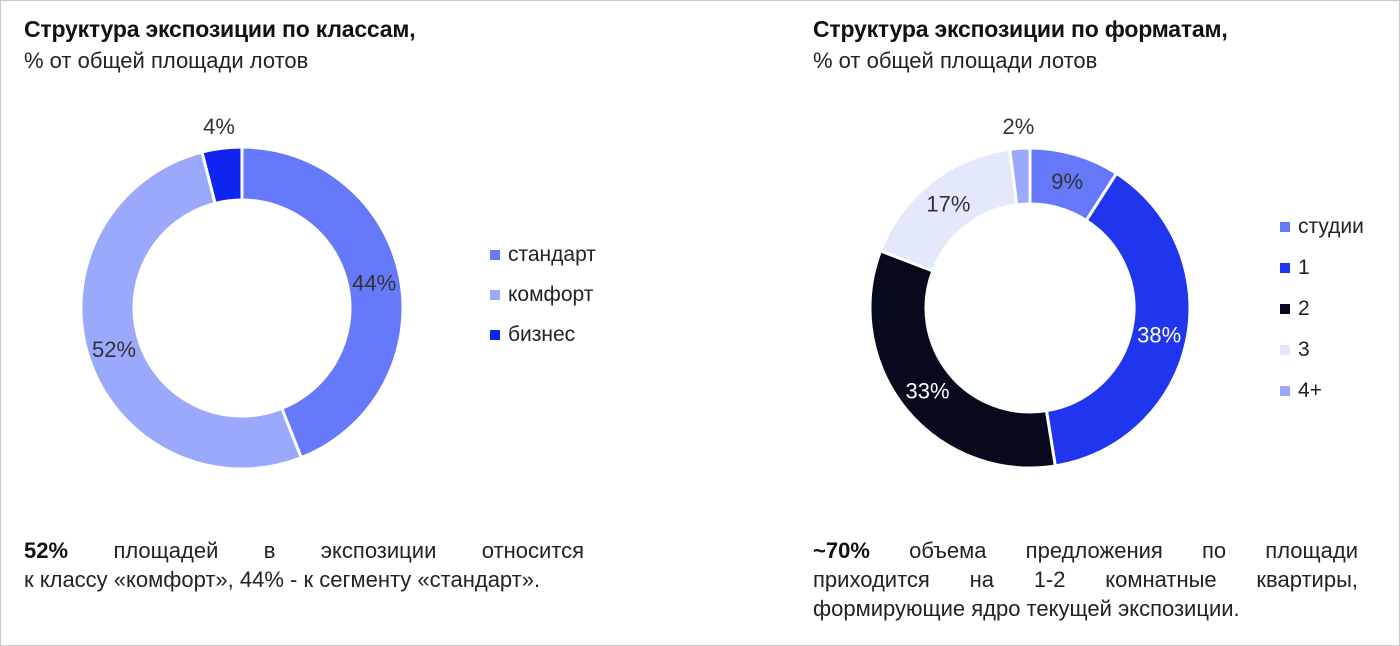 Image resolution: width=1400 pixels, height=646 pixels. Describe the element at coordinates (191, 310) in the screenshot. I see `slice-komfort` at that location.